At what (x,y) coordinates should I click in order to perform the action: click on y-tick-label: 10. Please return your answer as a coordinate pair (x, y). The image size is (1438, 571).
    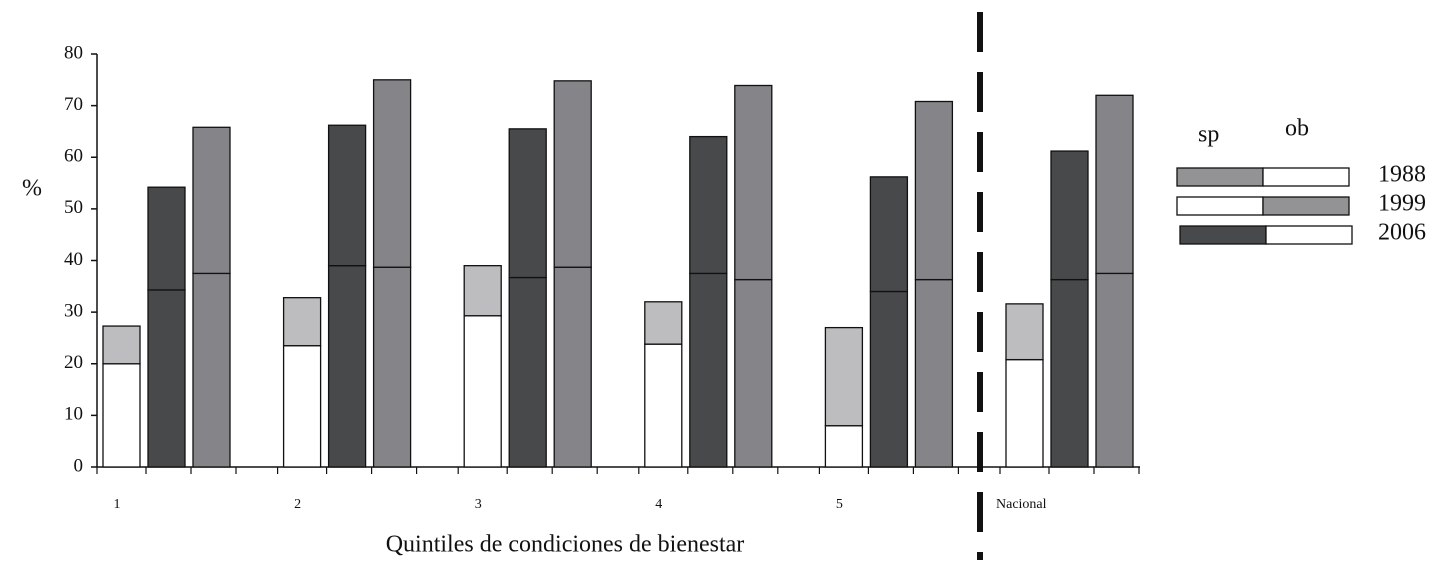
    Looking at the image, I should click on (73, 414).